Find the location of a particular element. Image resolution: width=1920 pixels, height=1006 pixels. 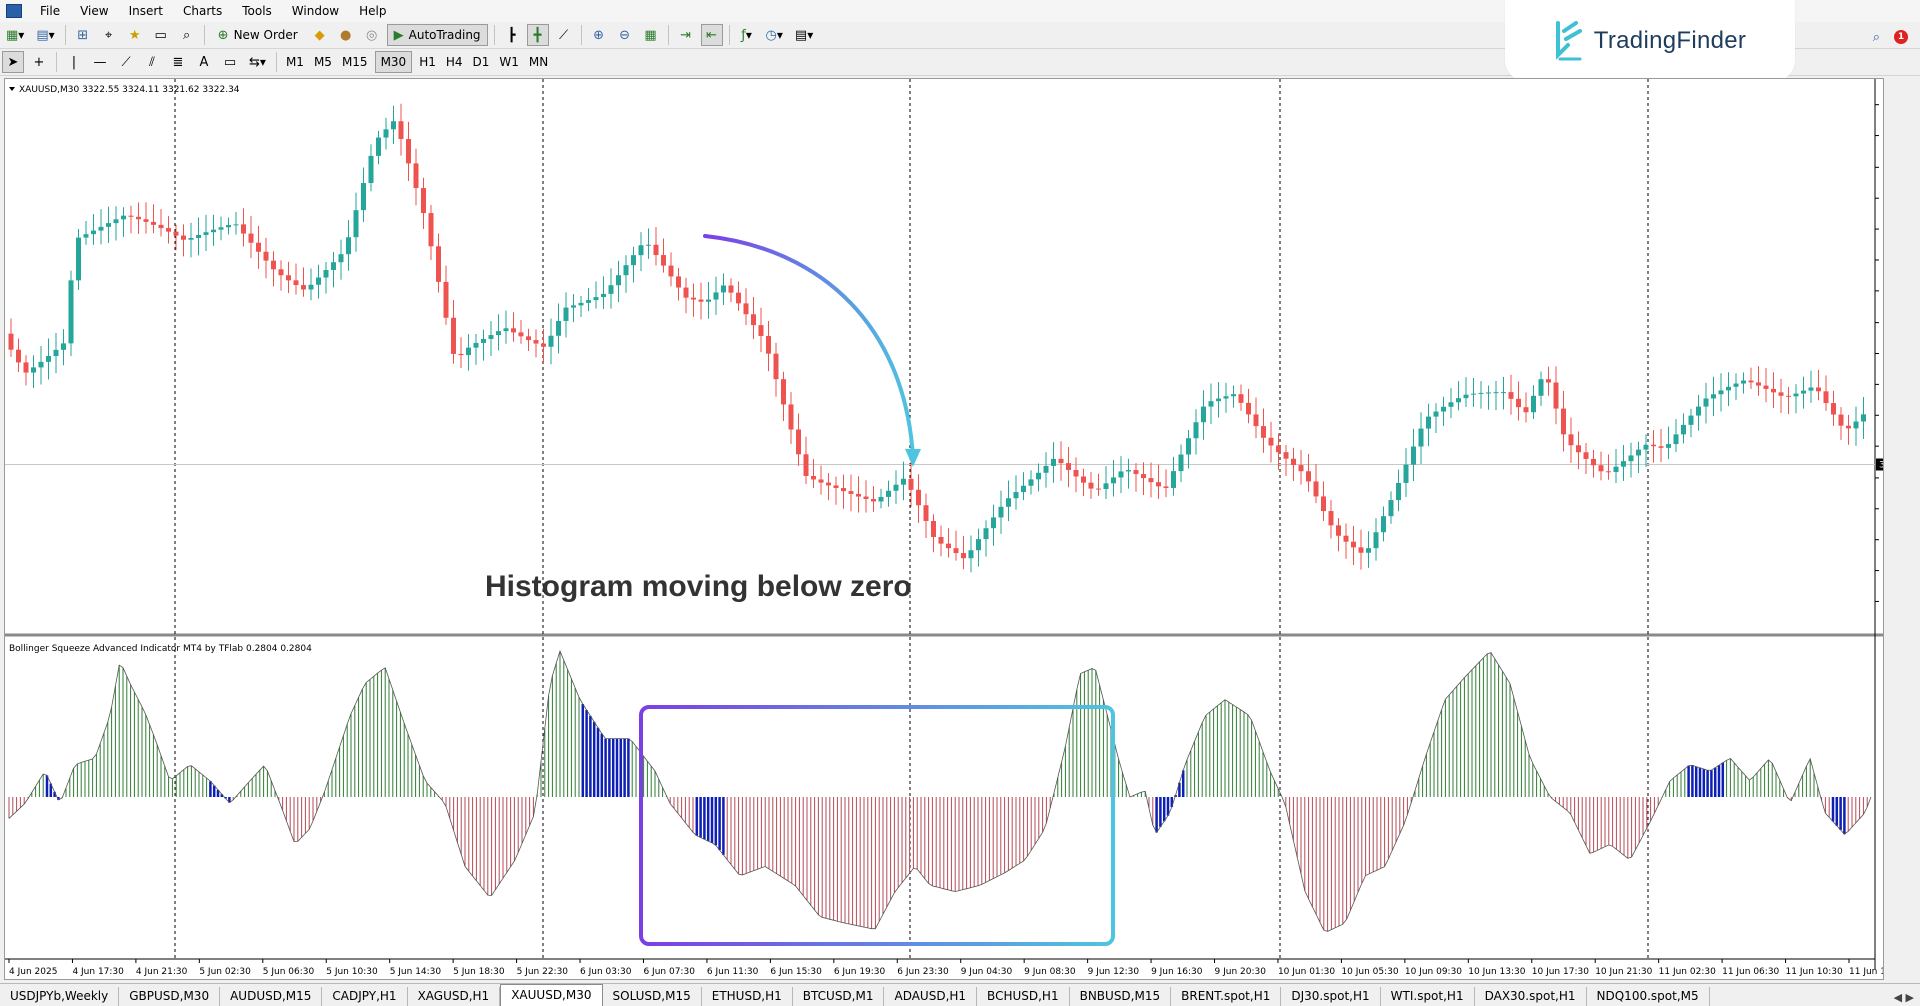

timeframe-h1: H1 is located at coordinates (427, 62).